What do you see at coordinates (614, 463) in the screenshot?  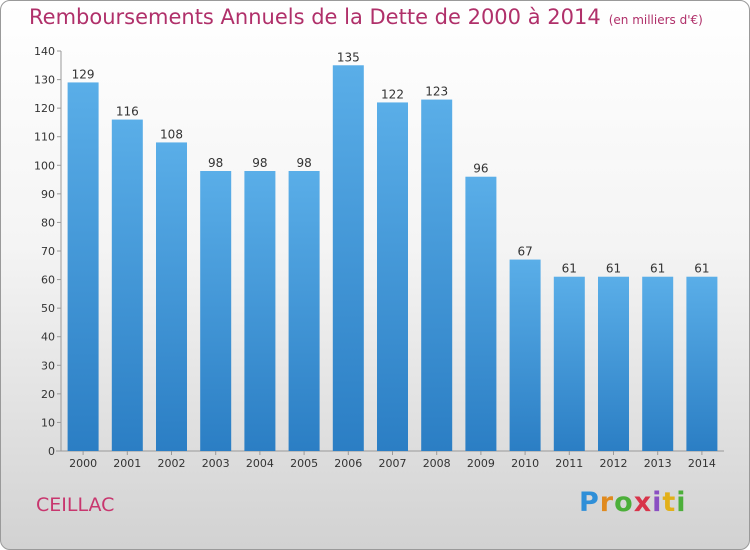 I see `x-tick-label: 2012` at bounding box center [614, 463].